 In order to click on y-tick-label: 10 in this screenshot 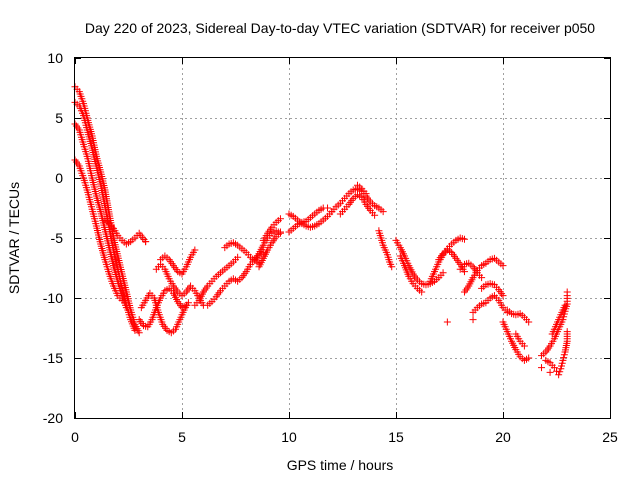, I will do `click(55, 58)`.